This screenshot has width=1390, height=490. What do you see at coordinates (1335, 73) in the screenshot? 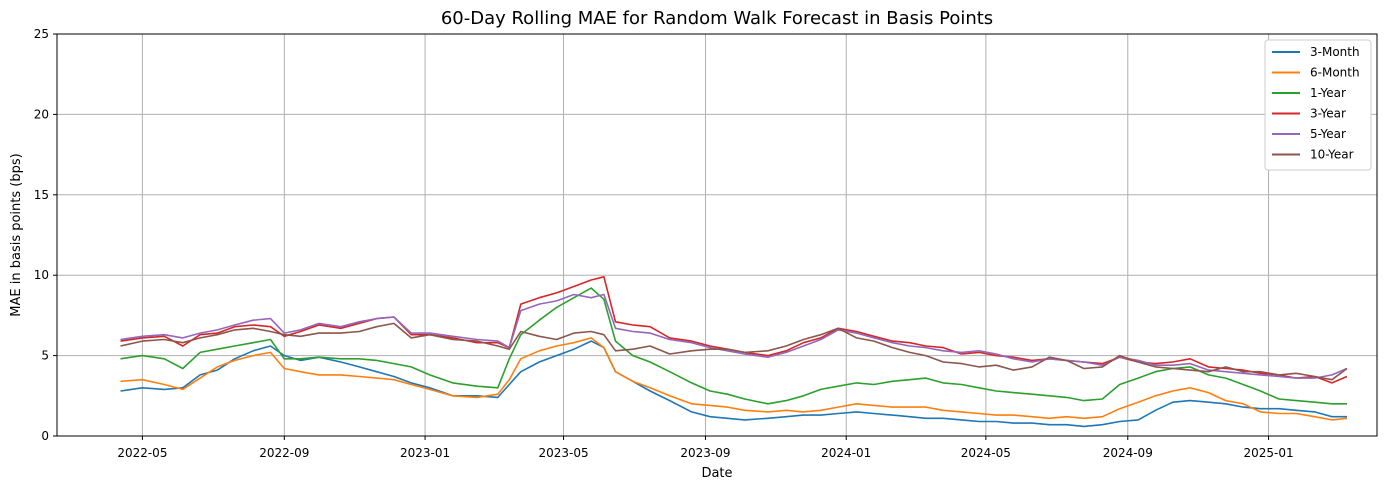
I see `legend-label: 6-Month` at bounding box center [1335, 73].